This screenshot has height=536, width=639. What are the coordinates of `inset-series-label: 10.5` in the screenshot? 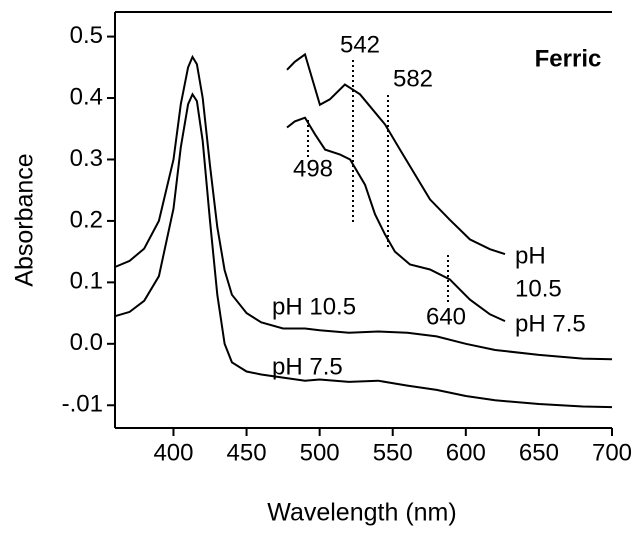 It's located at (538, 288).